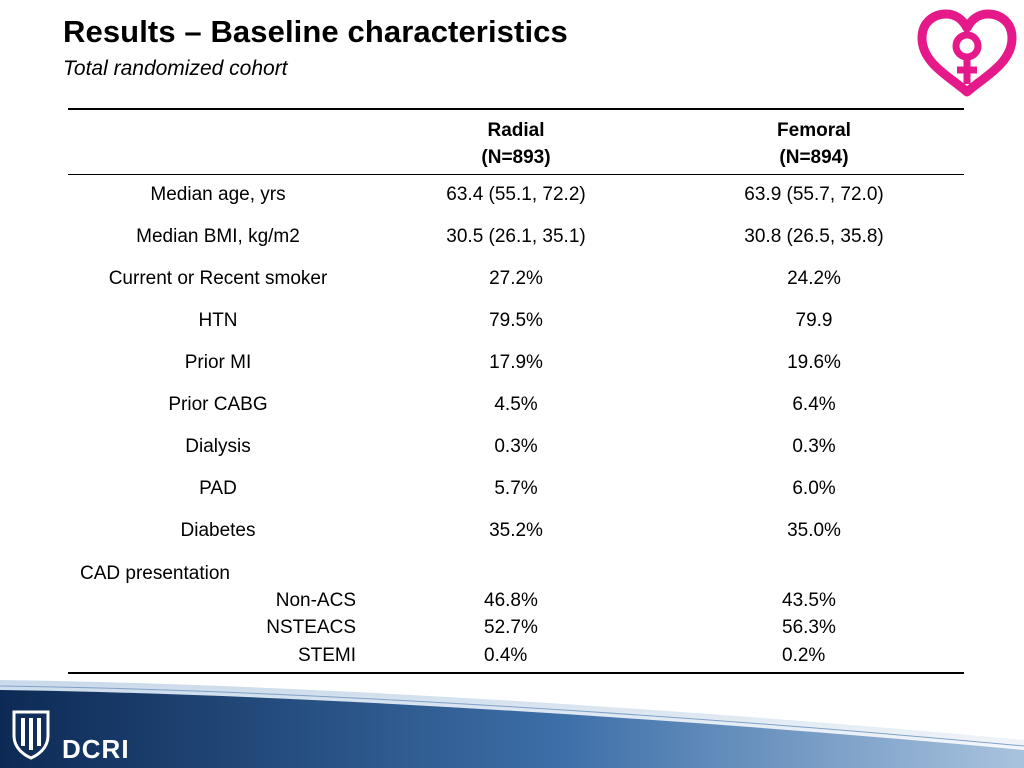 Image resolution: width=1024 pixels, height=768 pixels. I want to click on femoral-value: 0.3%, so click(814, 446).